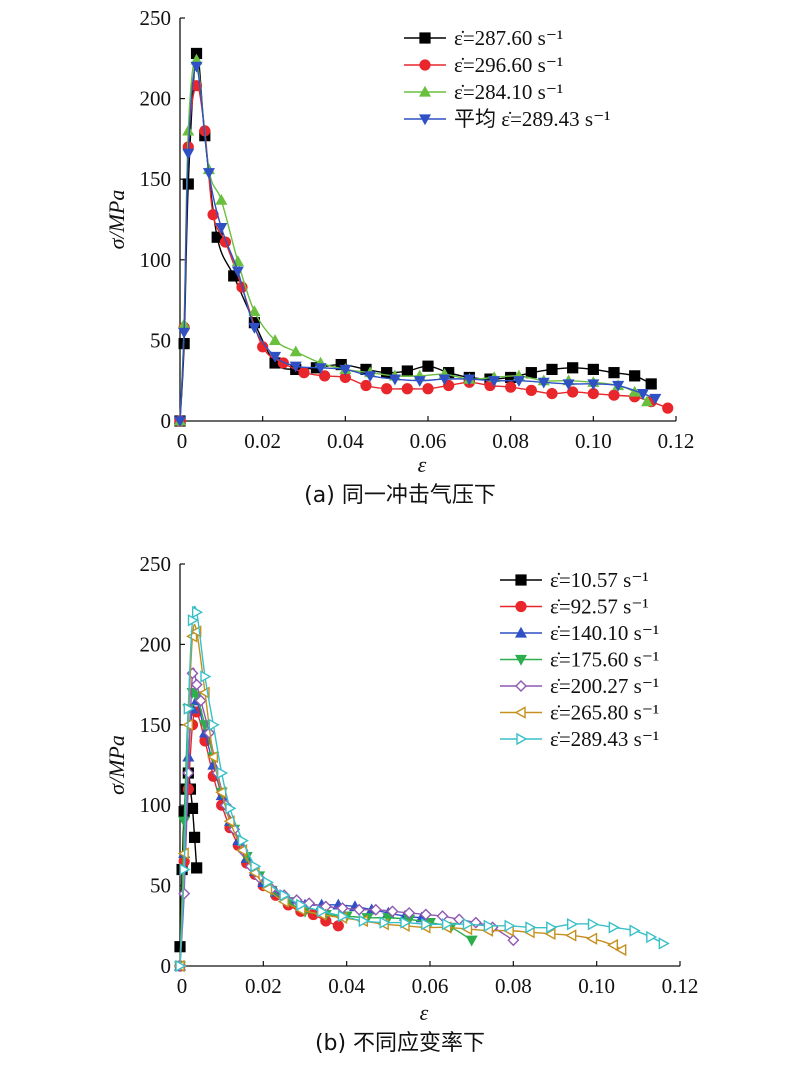 This screenshot has height=1065, width=800. I want to click on legend-label: ε̇=265.80 s⁻¹, so click(604, 713).